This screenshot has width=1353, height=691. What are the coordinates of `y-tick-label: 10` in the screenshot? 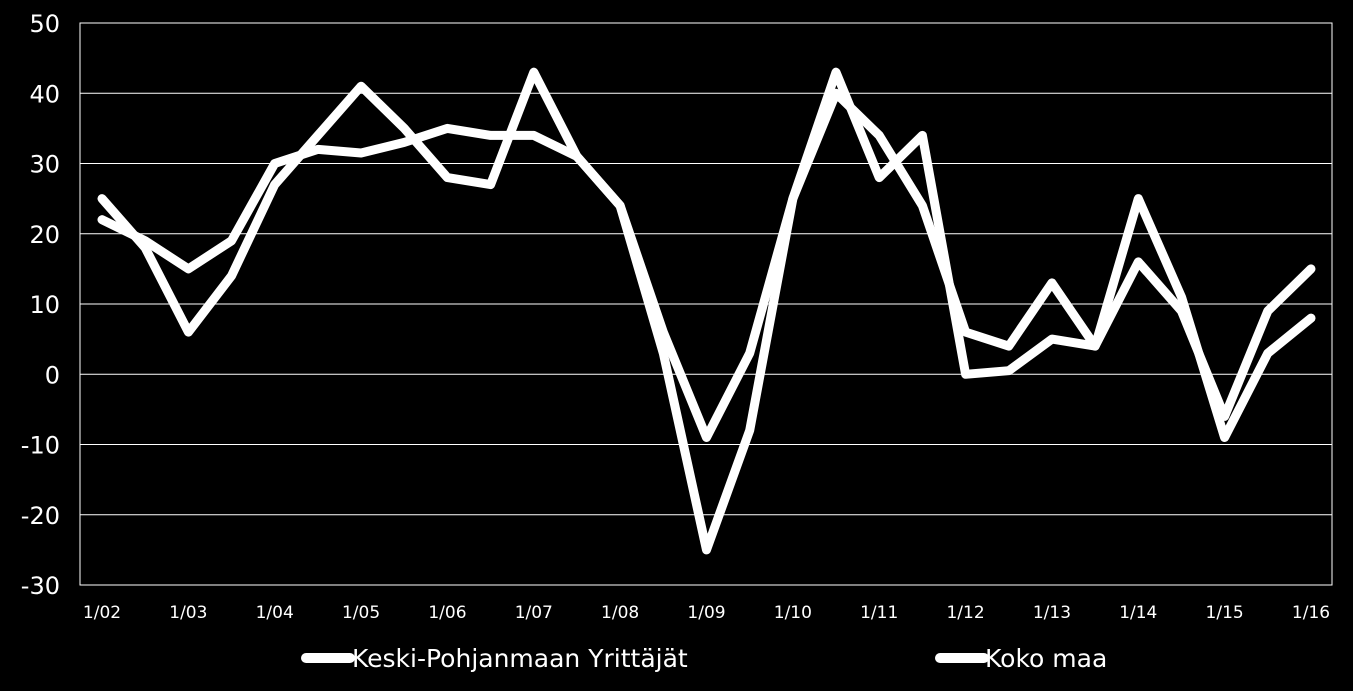 It's located at (44, 305).